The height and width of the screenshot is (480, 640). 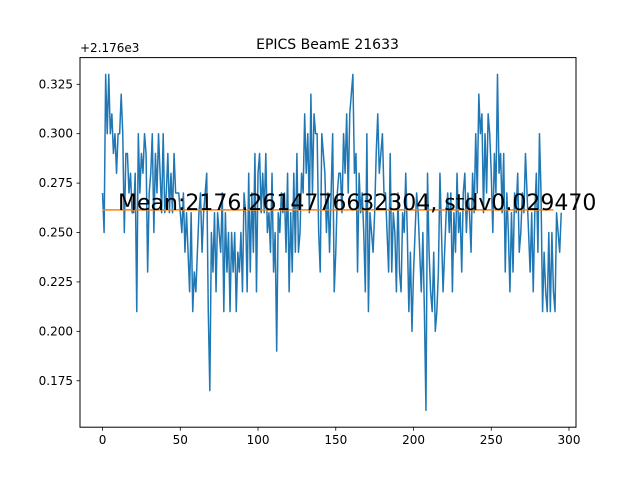 I want to click on y-axis-offset-label: +2.176e3, so click(x=109, y=48).